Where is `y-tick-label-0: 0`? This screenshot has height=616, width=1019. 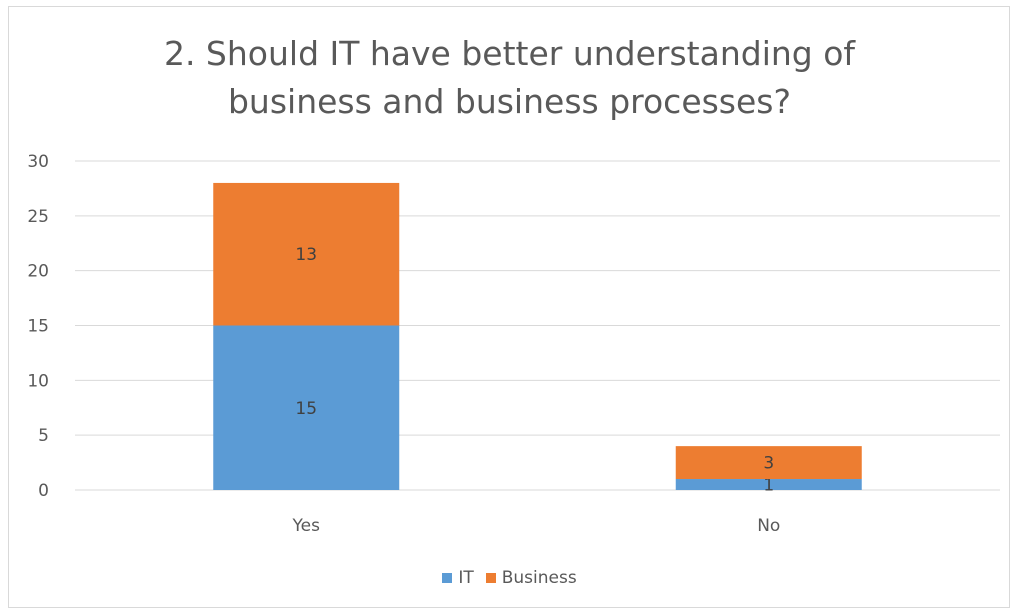
y-tick-label-0: 0 is located at coordinates (43, 491).